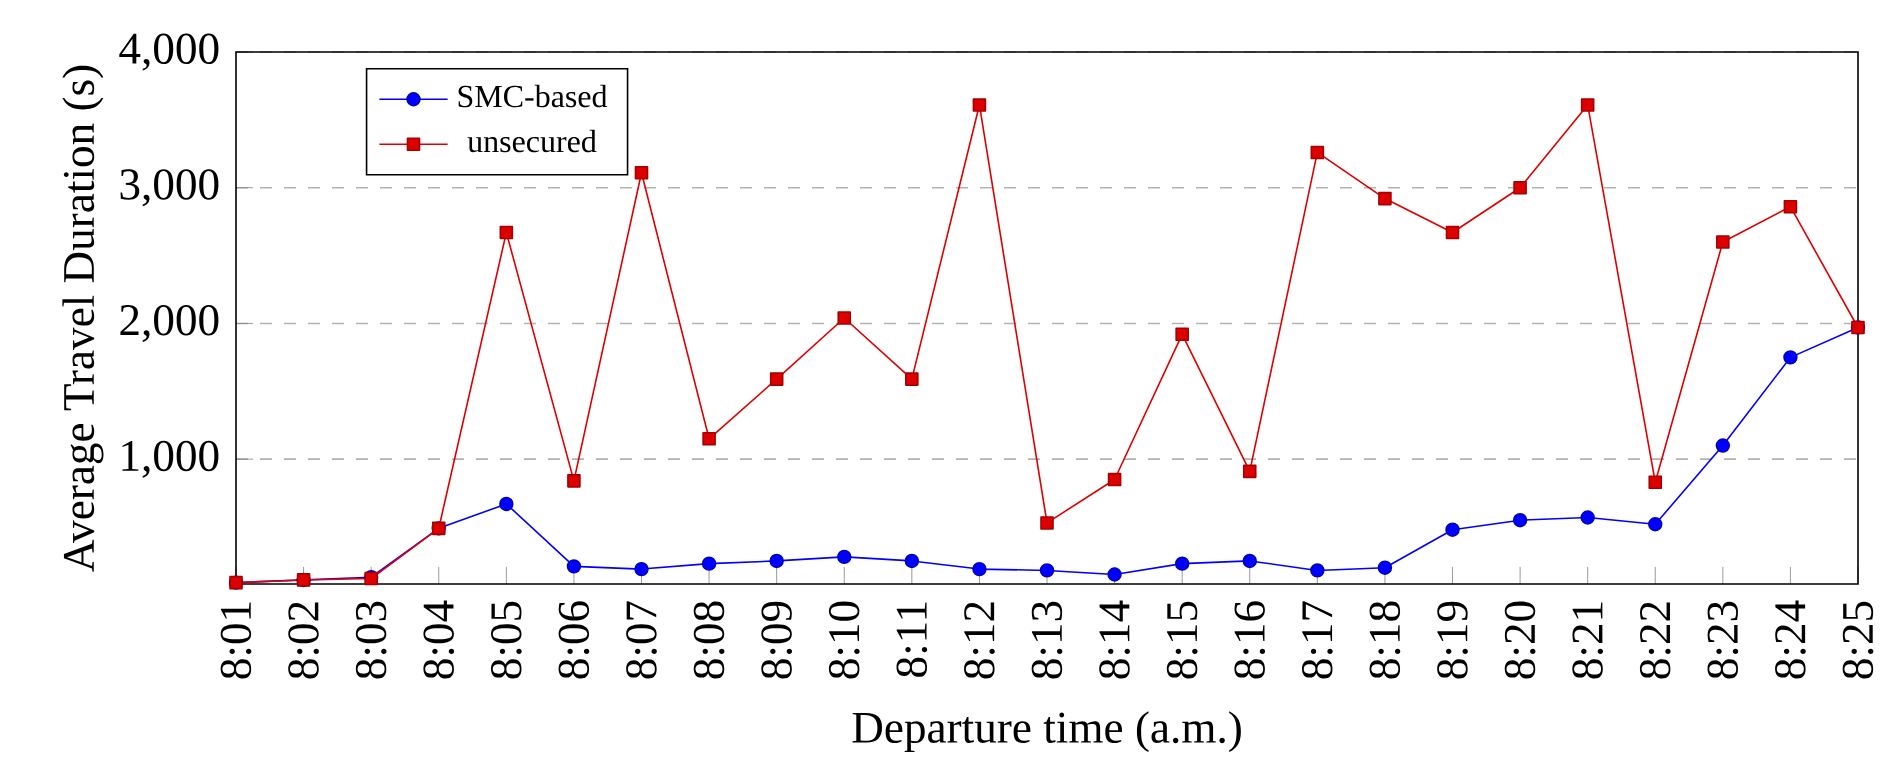  I want to click on y-axis-title: Average Travel Duration (s), so click(83, 318).